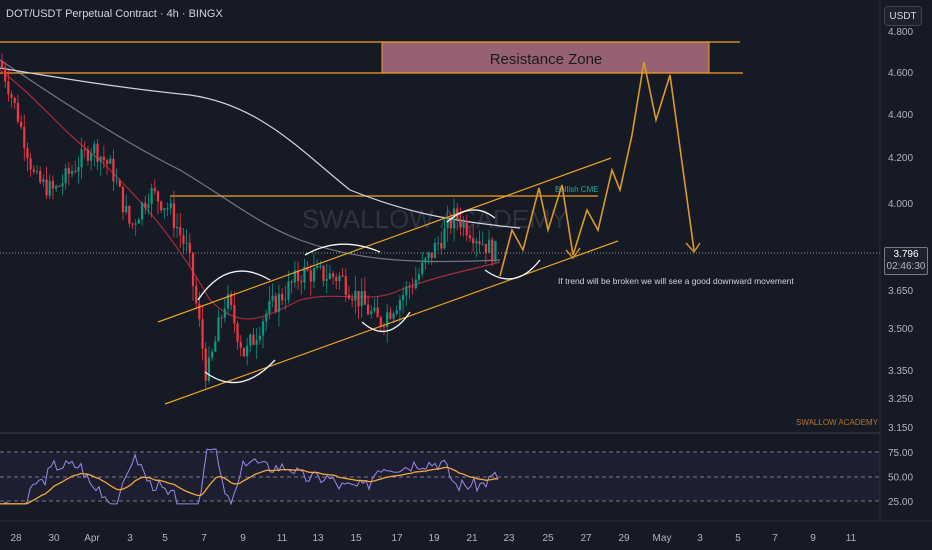  Describe the element at coordinates (900, 115) in the screenshot. I see `price-tick-label: 4.400` at that location.